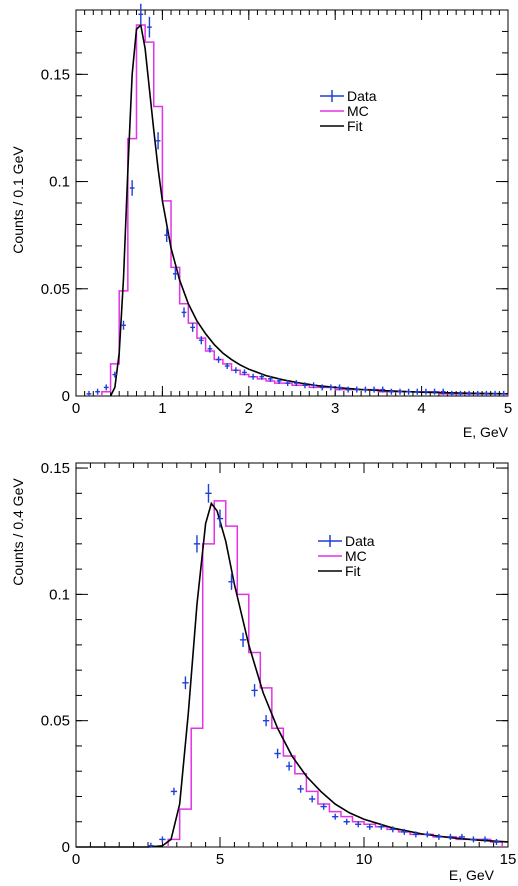  I want to click on chart-1-y-tick-label: 0.15, so click(55, 74).